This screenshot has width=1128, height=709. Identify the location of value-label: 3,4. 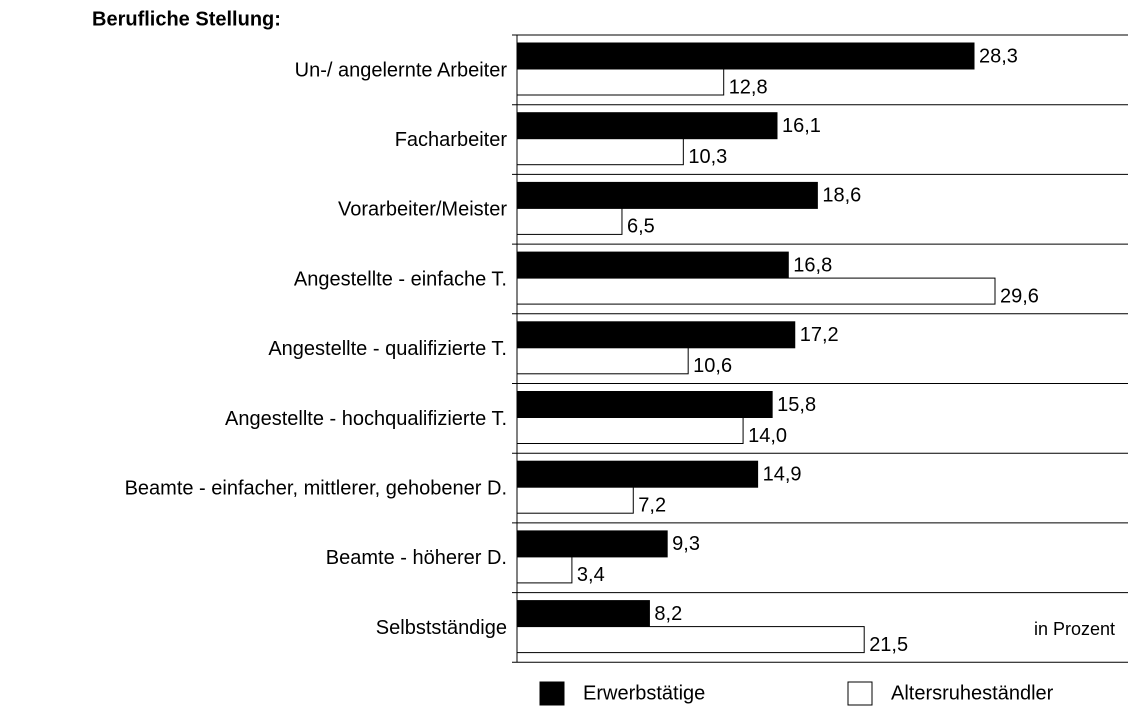
(591, 575).